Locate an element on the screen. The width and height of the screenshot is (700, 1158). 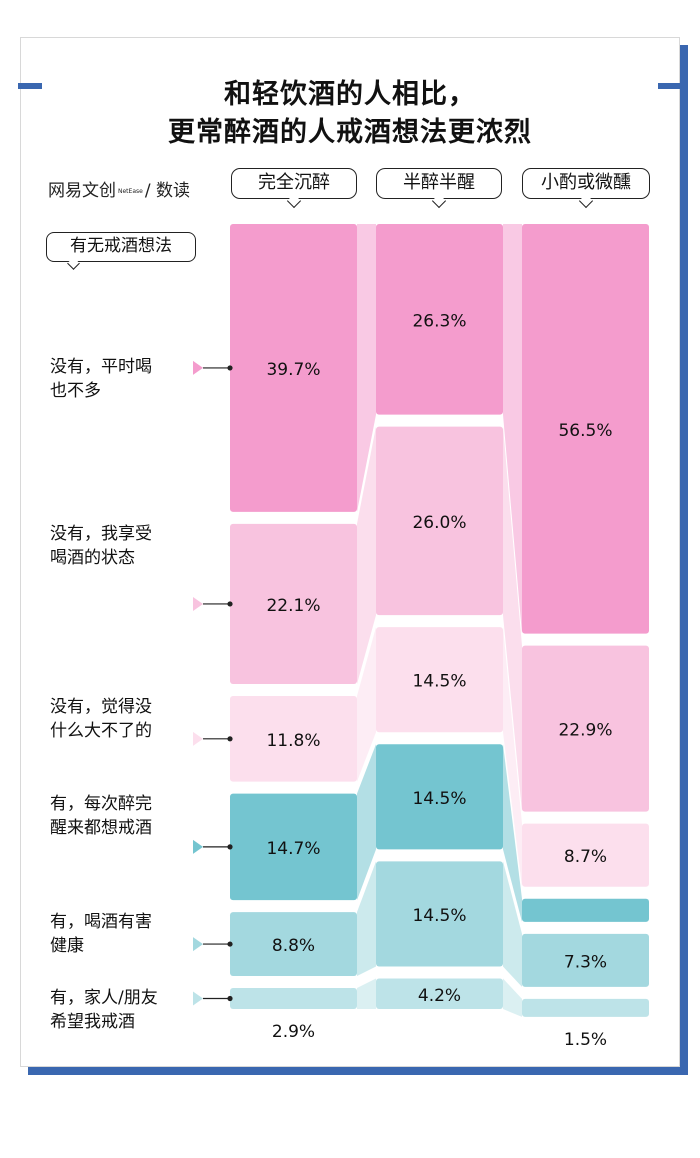
column-tag-tipsy: 小酌或微醺 is located at coordinates (586, 183).